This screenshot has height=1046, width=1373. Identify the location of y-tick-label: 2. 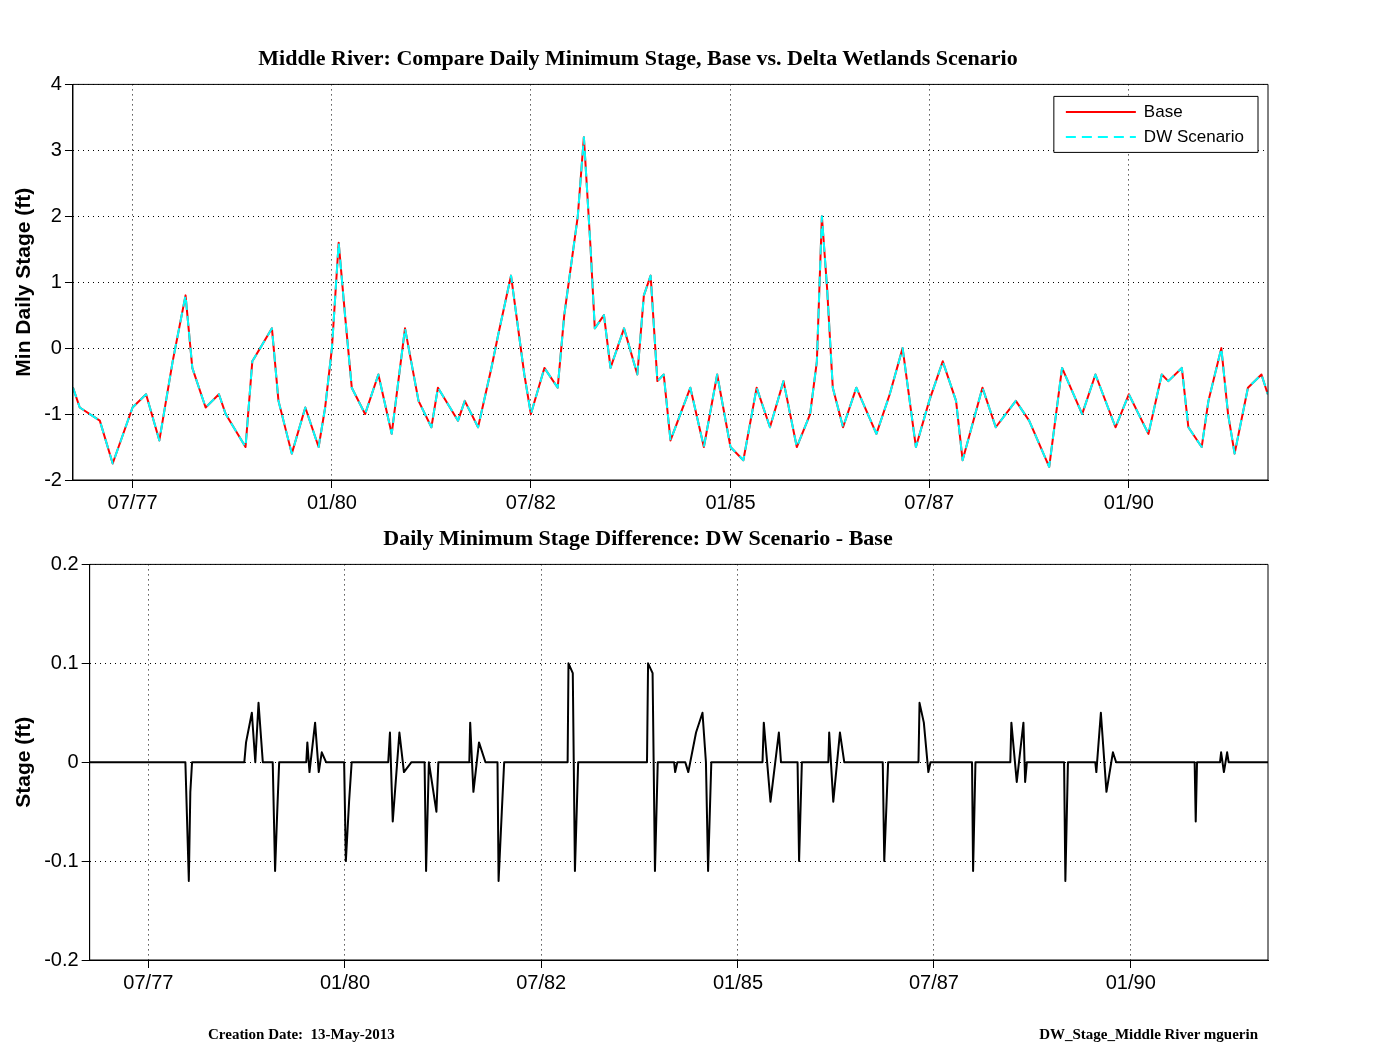
(56, 214).